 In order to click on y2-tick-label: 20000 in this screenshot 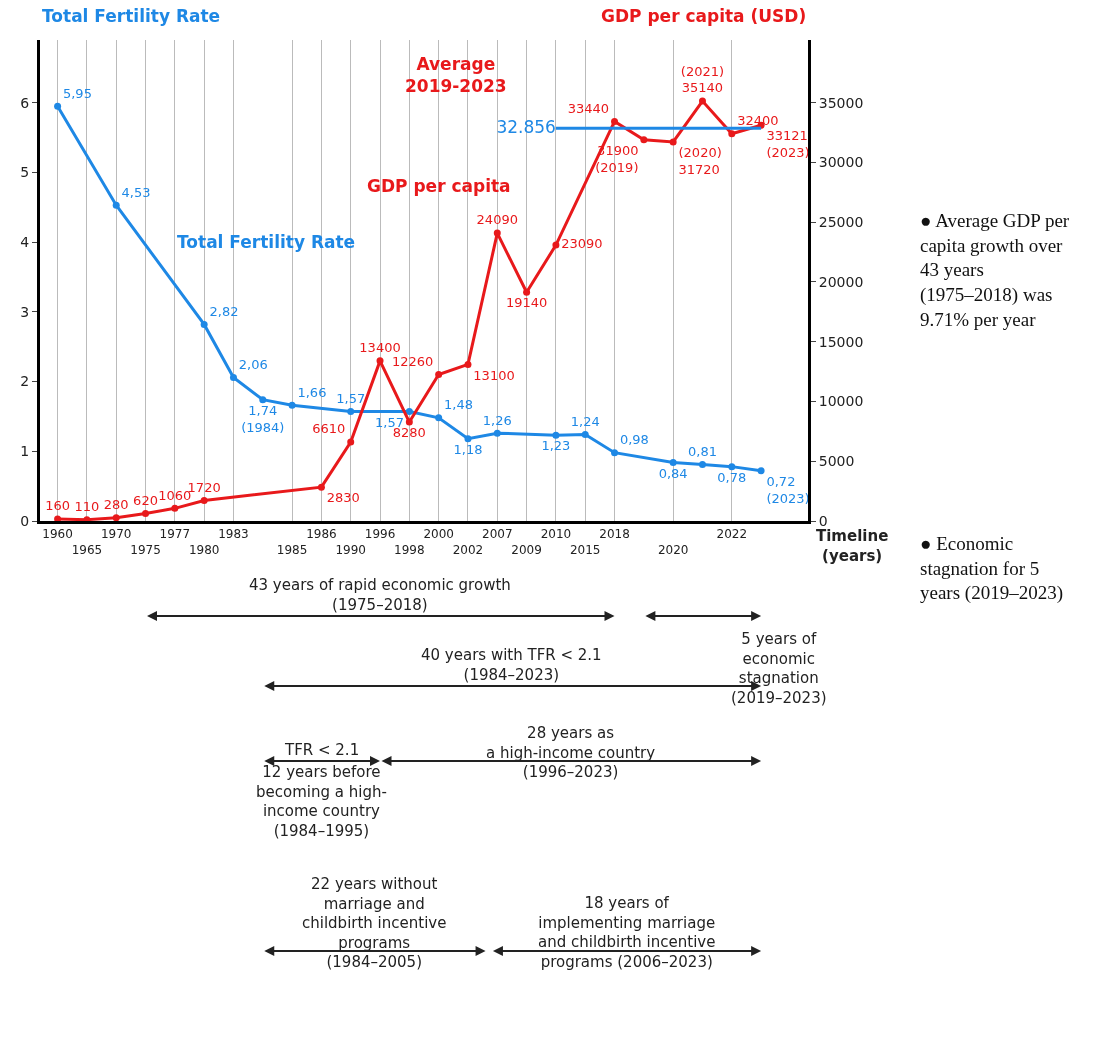, I will do `click(841, 281)`.